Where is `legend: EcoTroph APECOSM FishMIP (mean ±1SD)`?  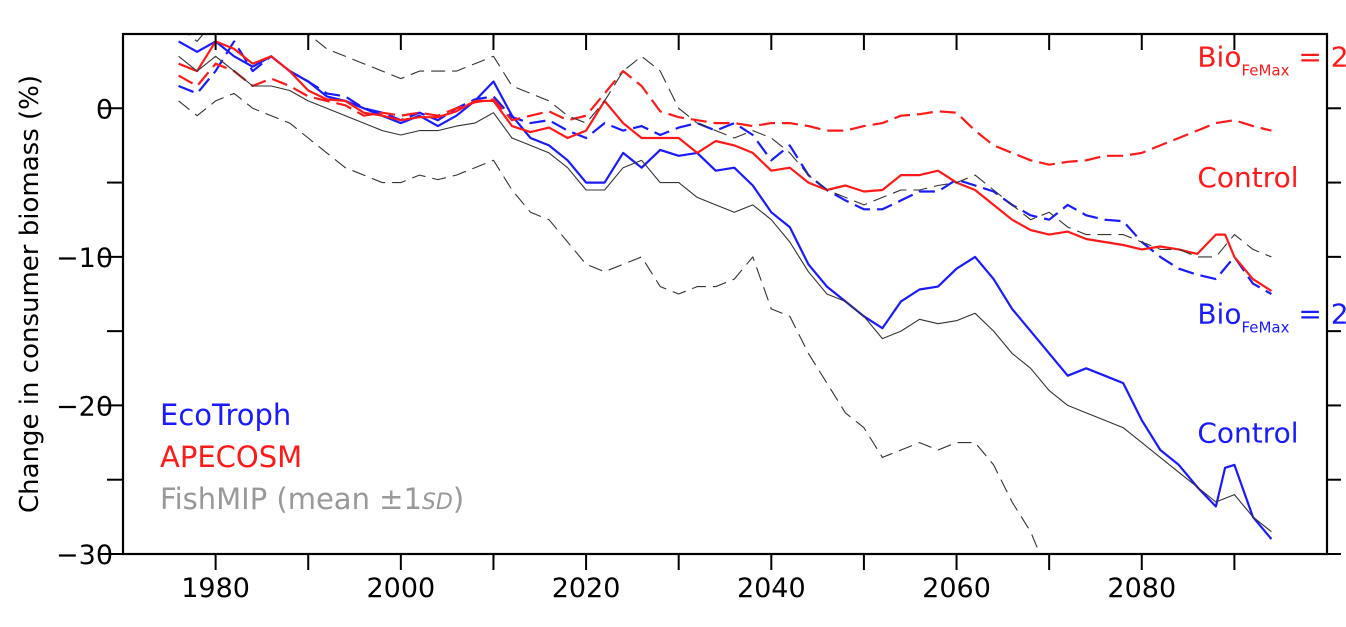
legend: EcoTroph APECOSM FishMIP (mean ±1SD) is located at coordinates (312, 457).